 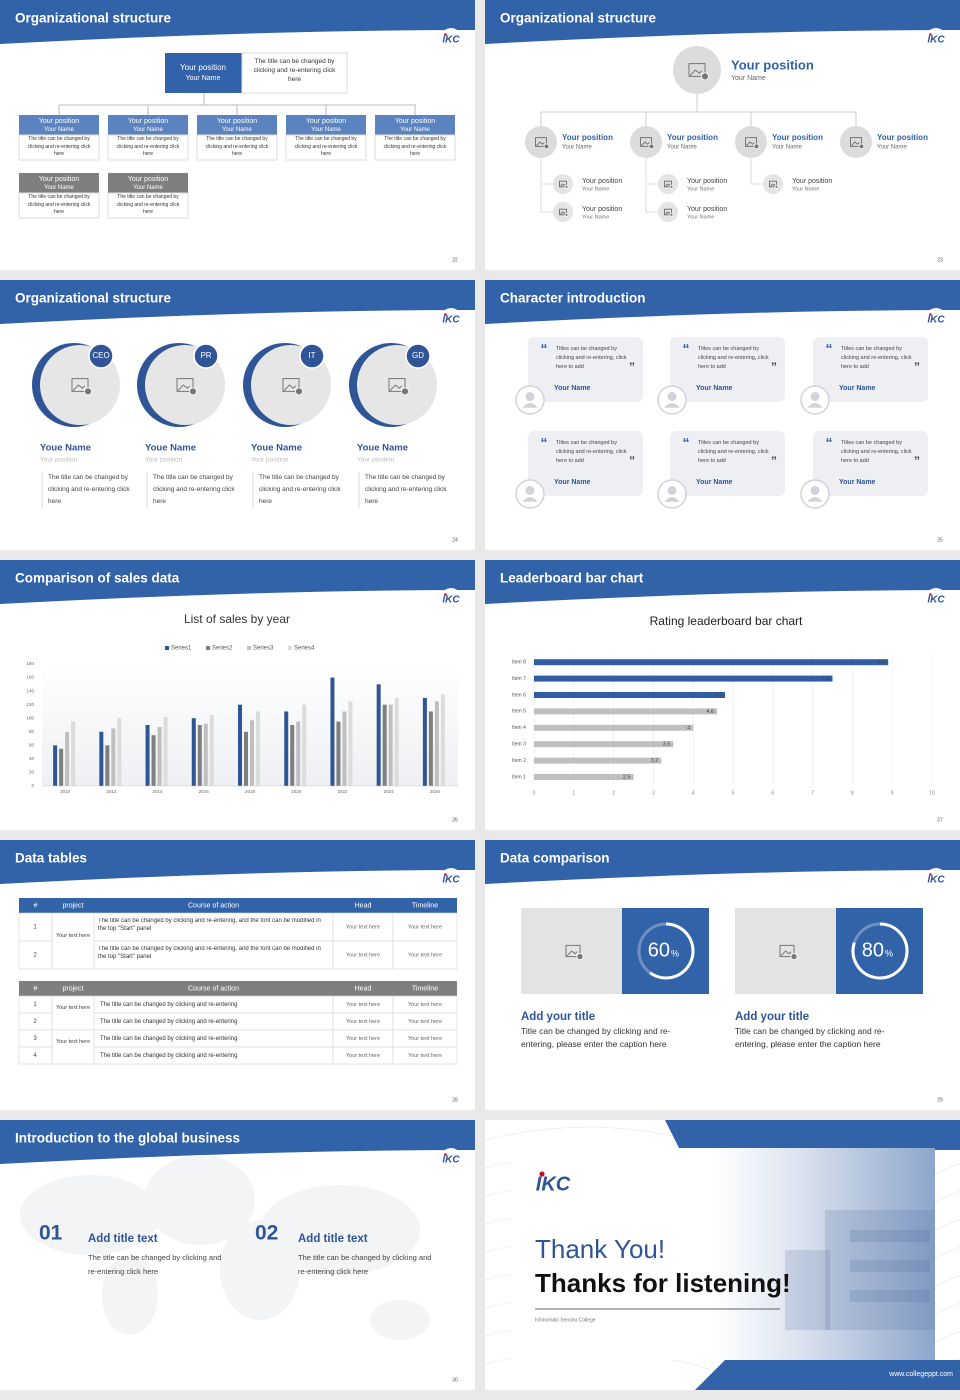 What do you see at coordinates (425, 905) in the screenshot?
I see `table-header-cell: Timeline` at bounding box center [425, 905].